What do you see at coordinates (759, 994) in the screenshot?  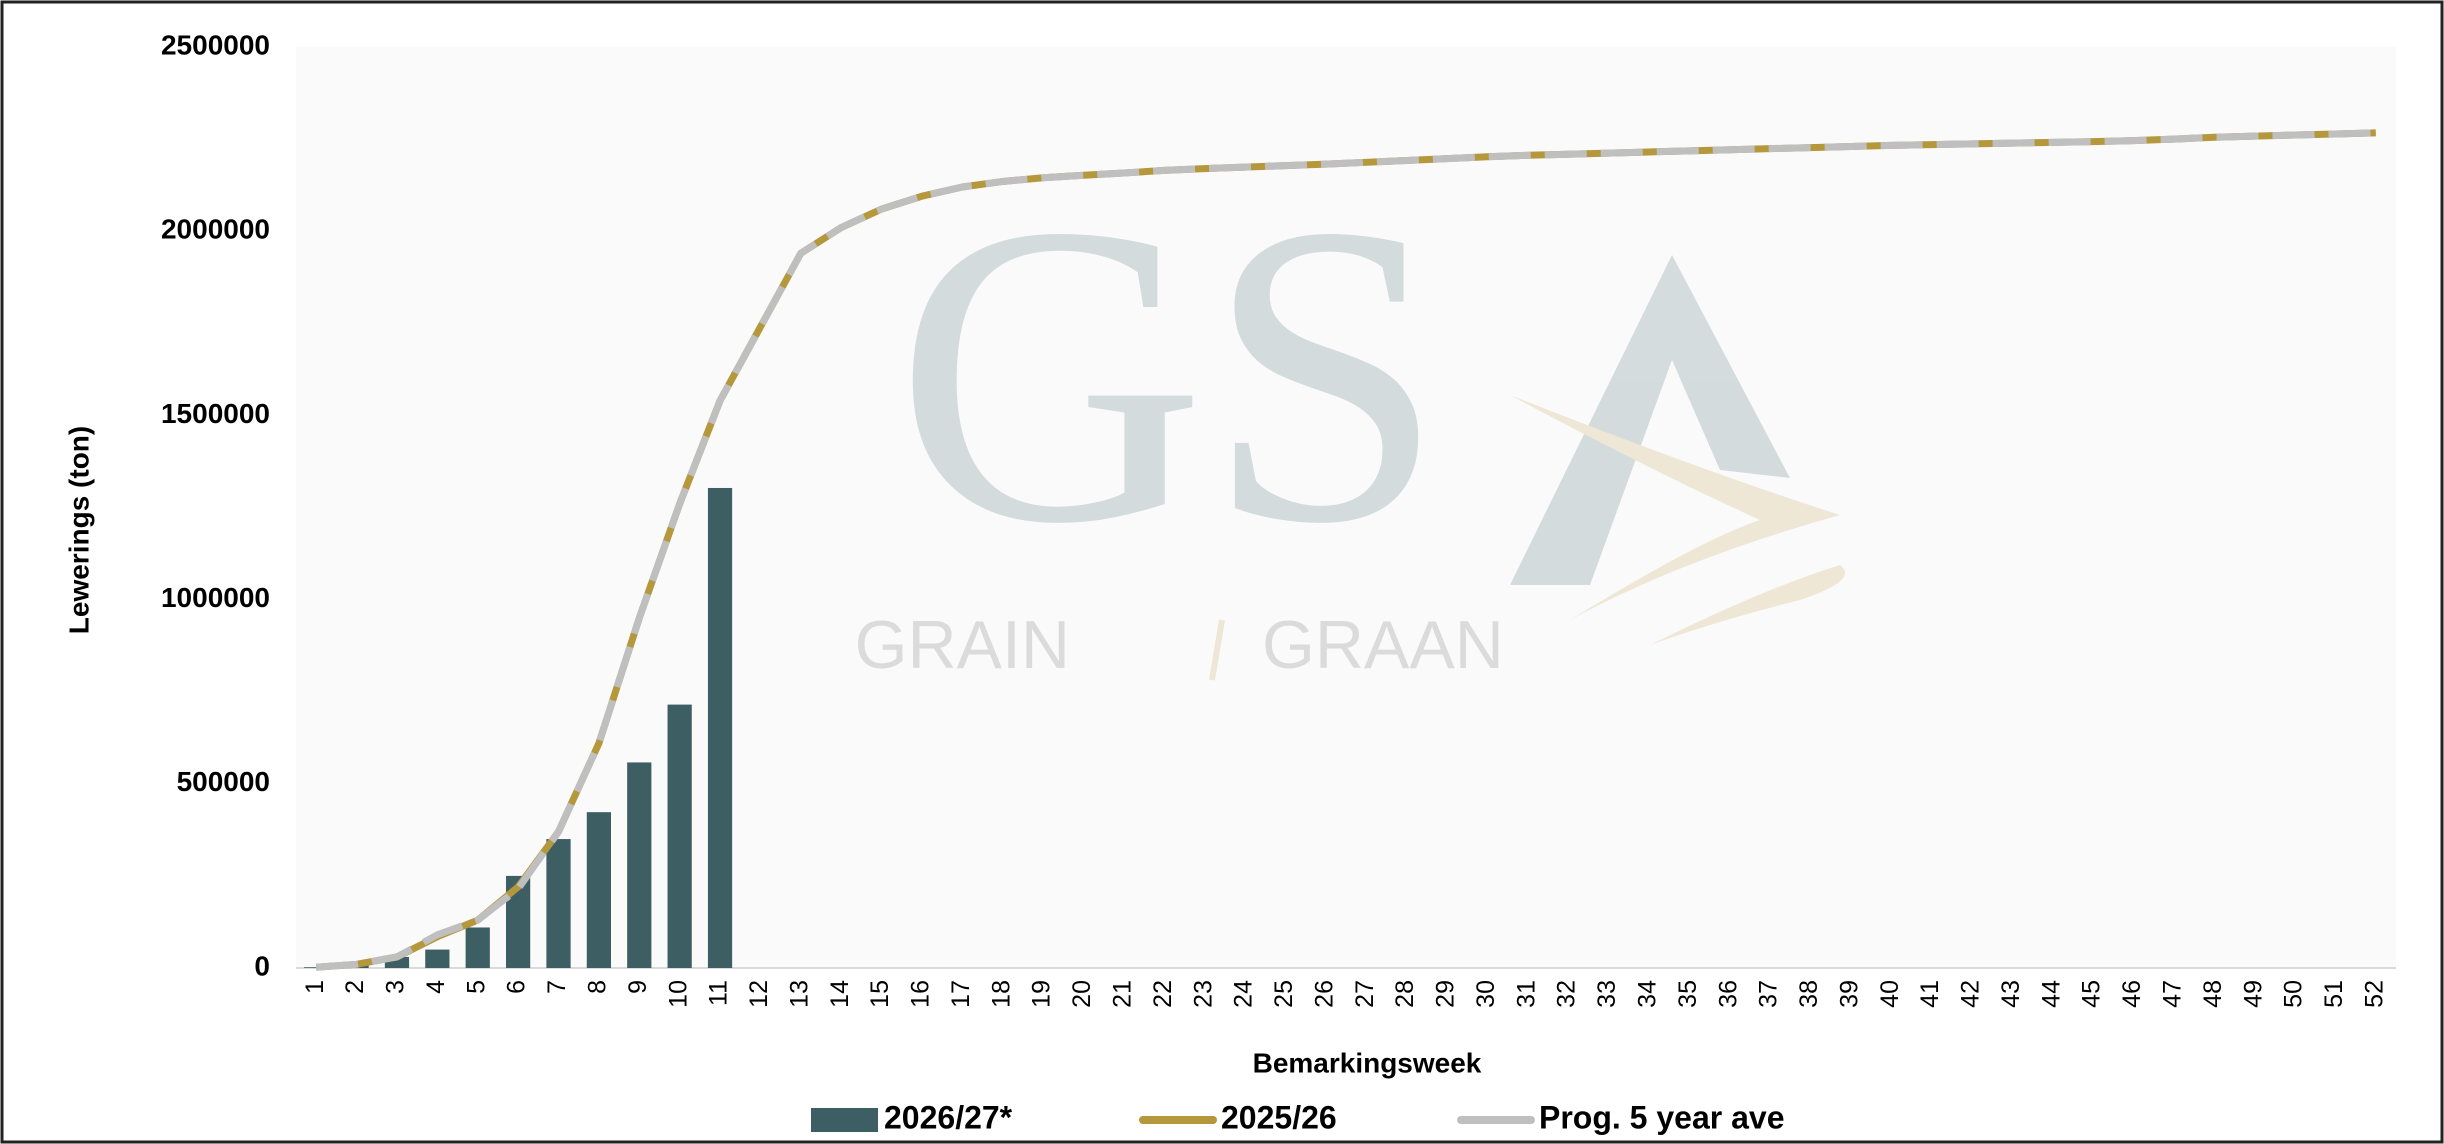 I see `x-tick-label: 12` at bounding box center [759, 994].